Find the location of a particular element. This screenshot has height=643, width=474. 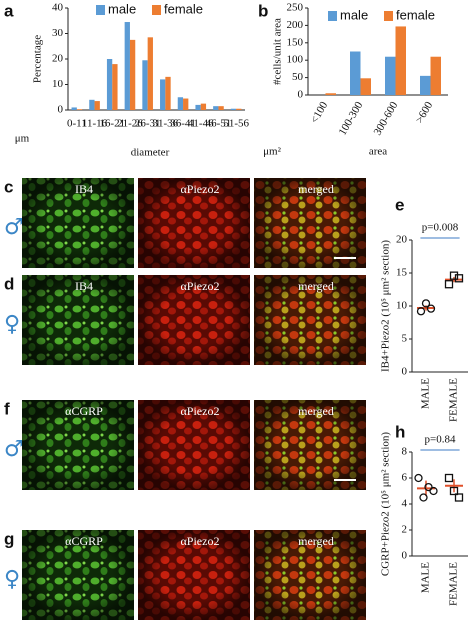

y-tick-label: 150 is located at coordinates (295, 42).